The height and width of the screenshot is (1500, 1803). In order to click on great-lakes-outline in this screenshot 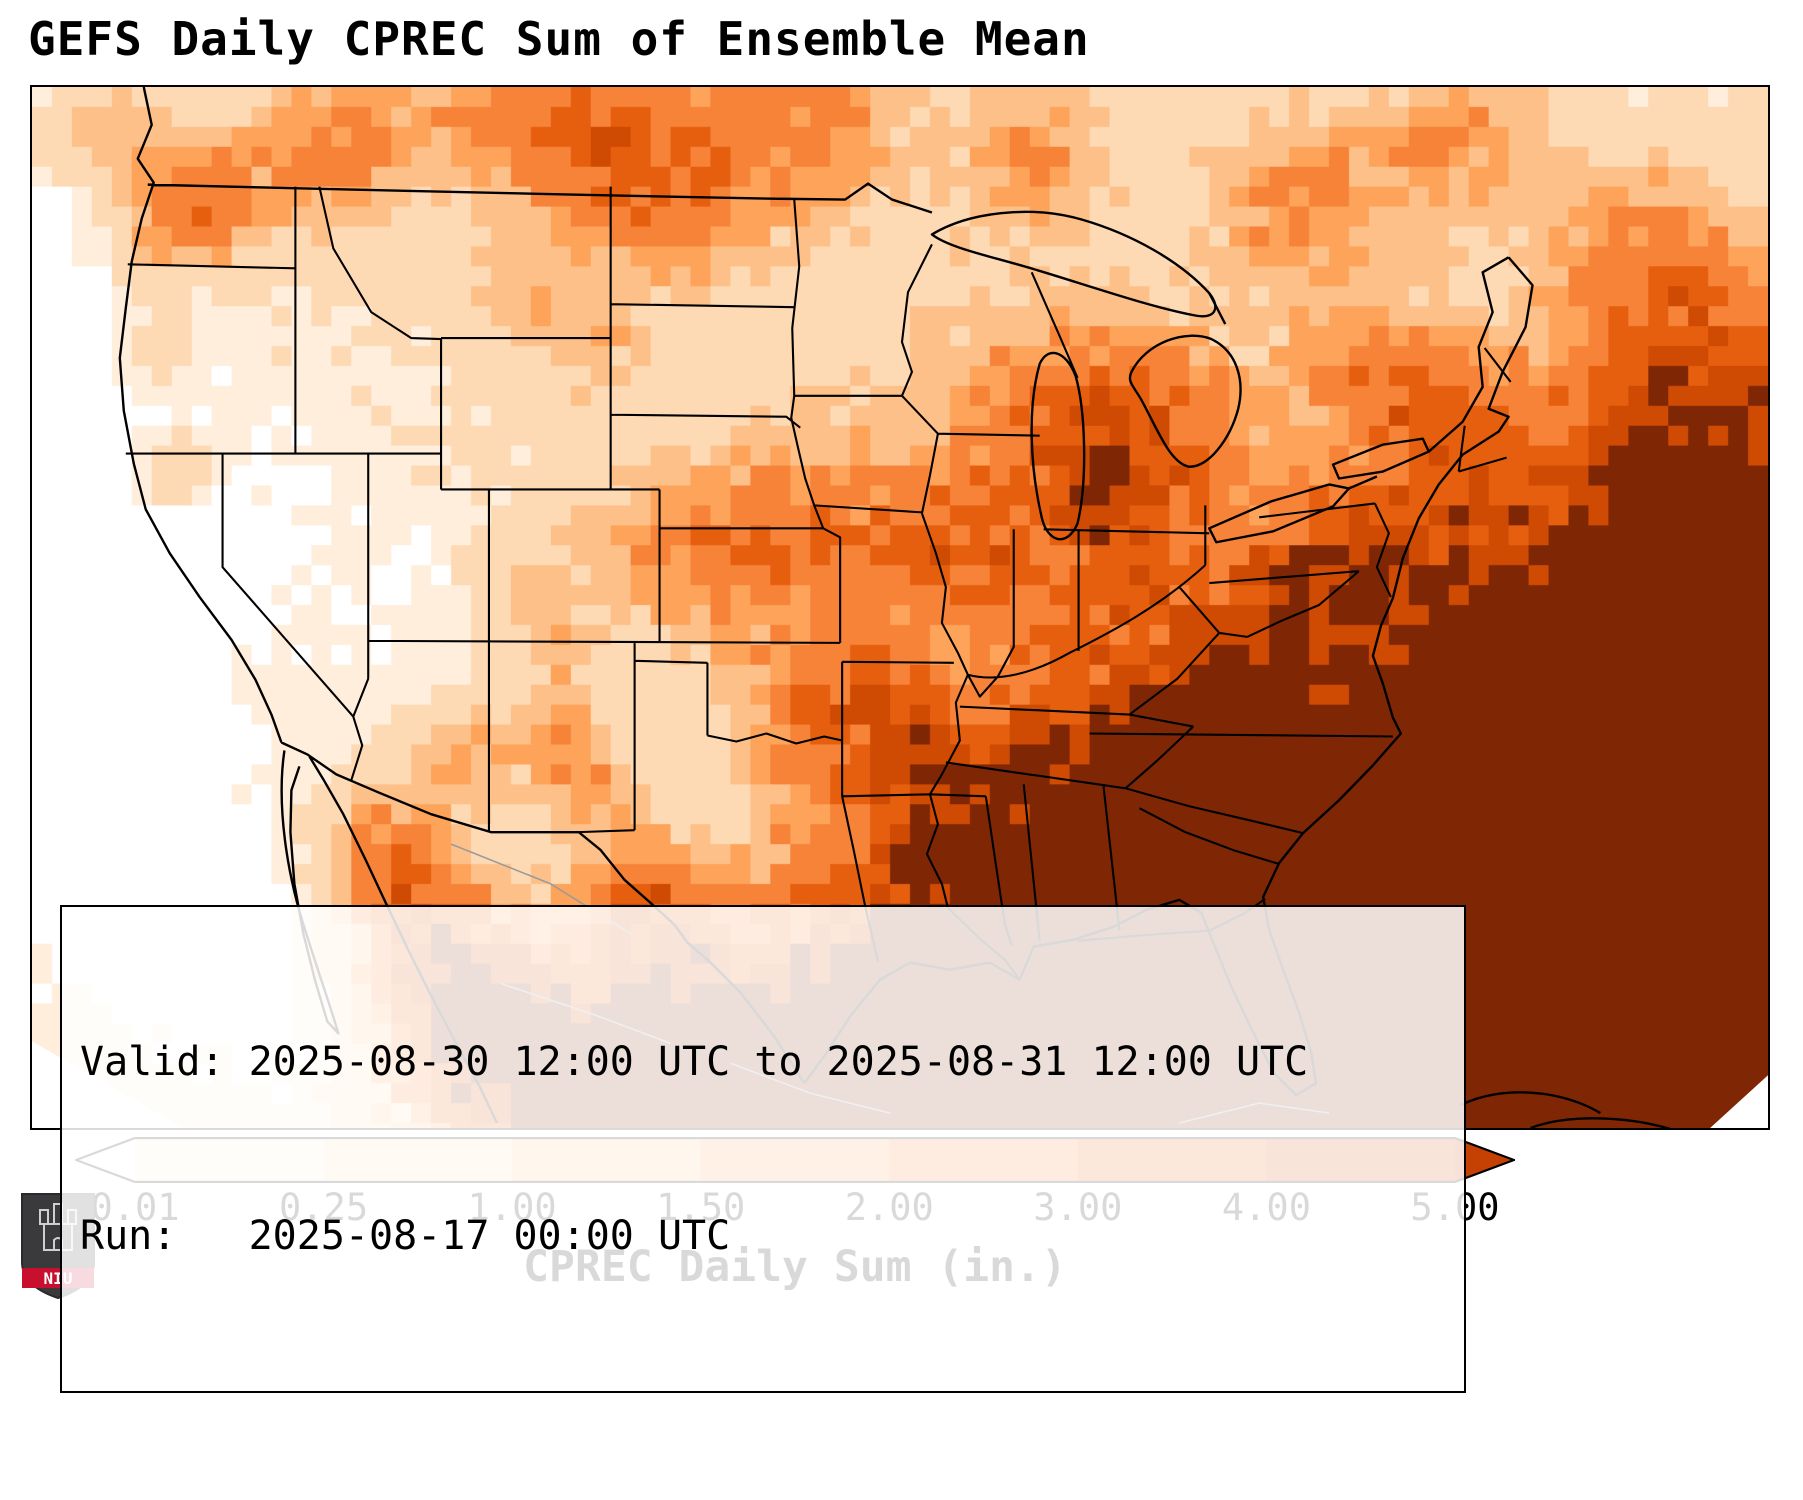, I will do `click(1180, 377)`.